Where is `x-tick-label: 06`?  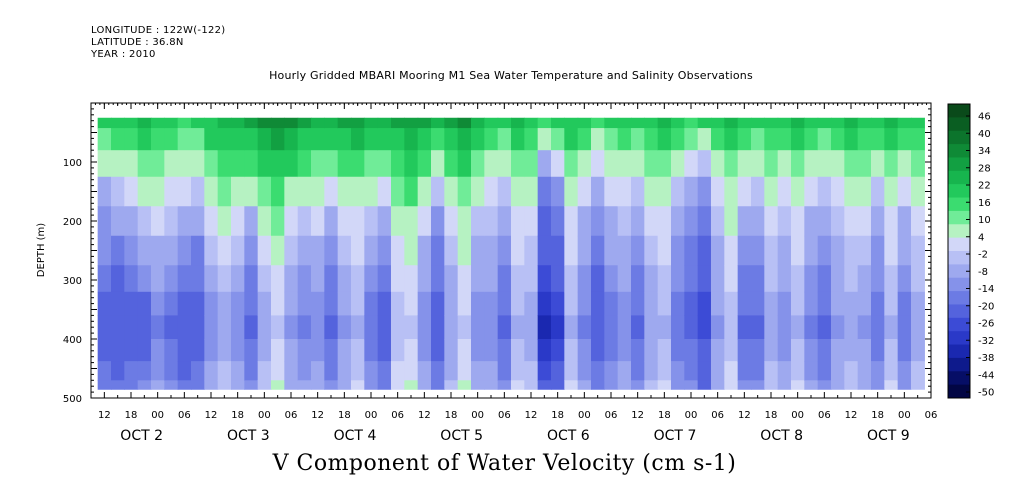
x-tick-label: 06 is located at coordinates (931, 415).